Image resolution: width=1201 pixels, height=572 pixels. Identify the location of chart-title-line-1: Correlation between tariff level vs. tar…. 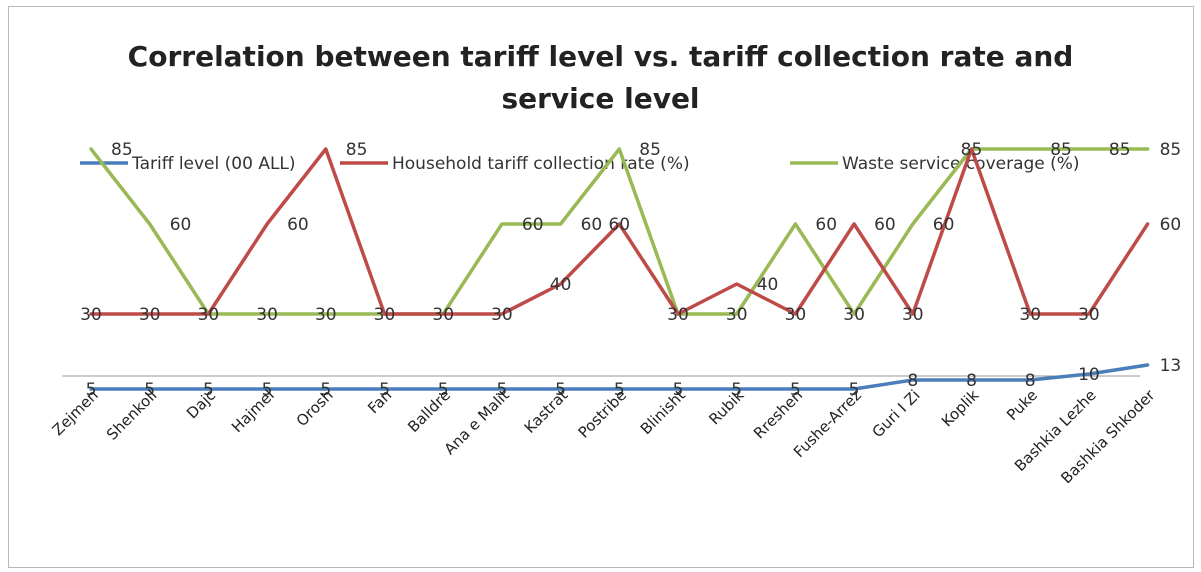
(600, 56).